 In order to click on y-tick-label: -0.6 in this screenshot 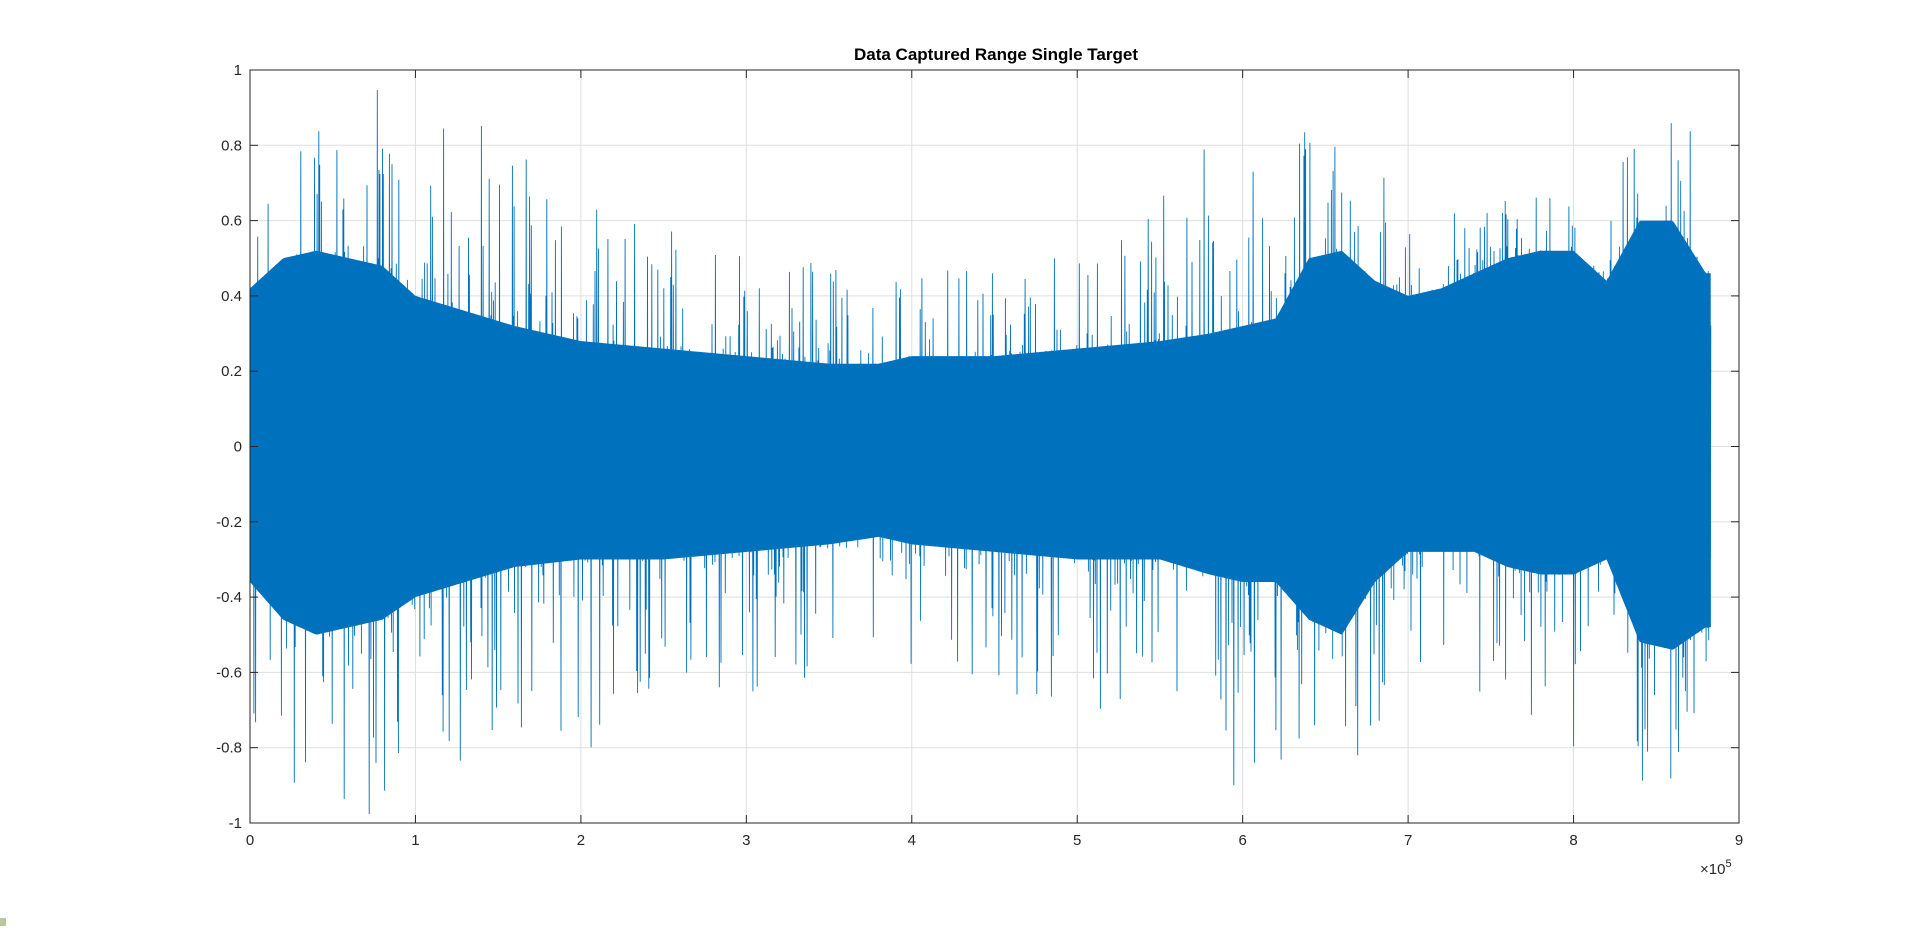, I will do `click(229, 672)`.